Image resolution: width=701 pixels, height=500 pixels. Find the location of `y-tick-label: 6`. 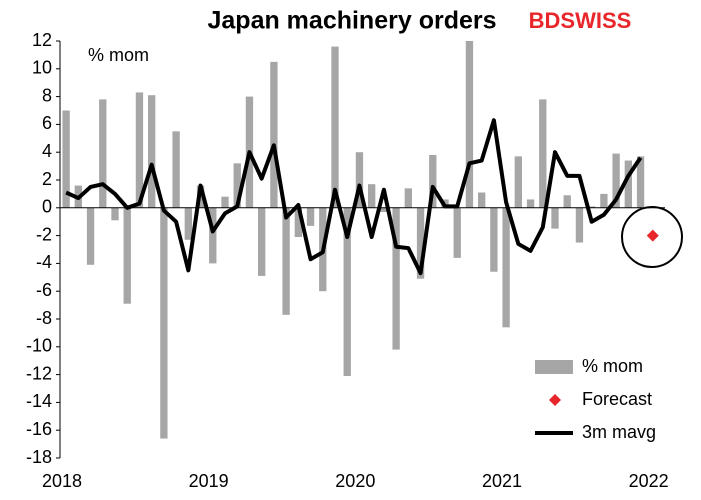

y-tick-label: 6 is located at coordinates (47, 123).